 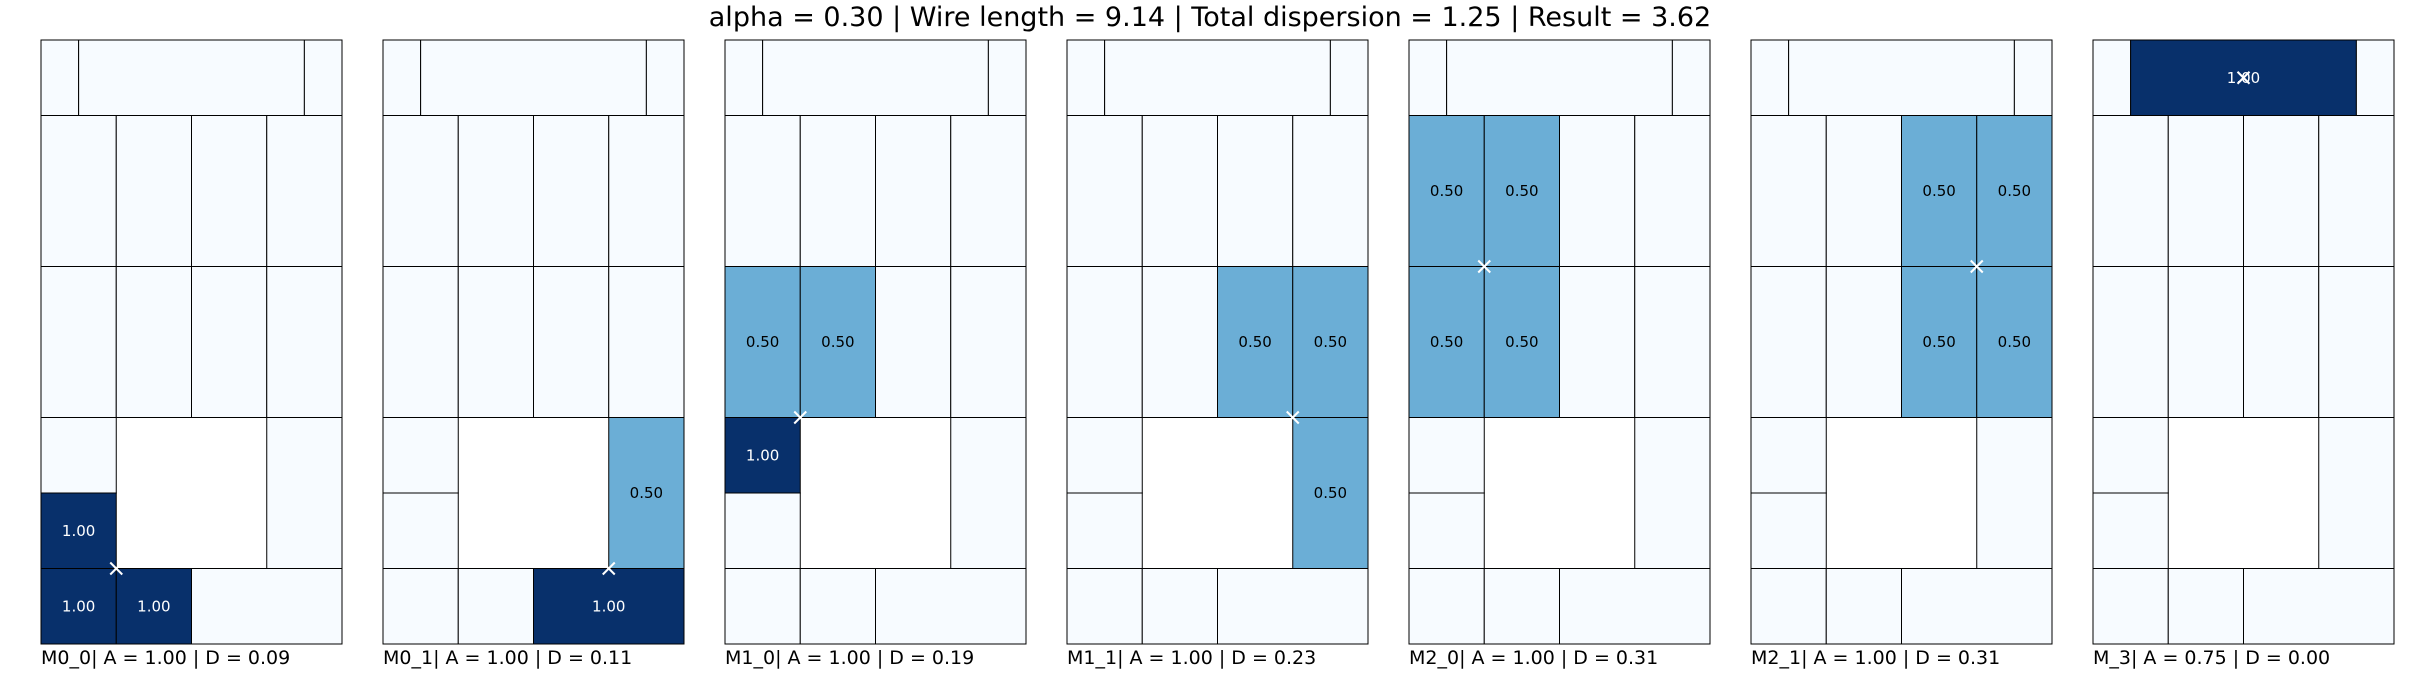 What do you see at coordinates (1875, 658) in the screenshot?
I see `panel-caption: M2_1| A = 1.00 | D = 0.31` at bounding box center [1875, 658].